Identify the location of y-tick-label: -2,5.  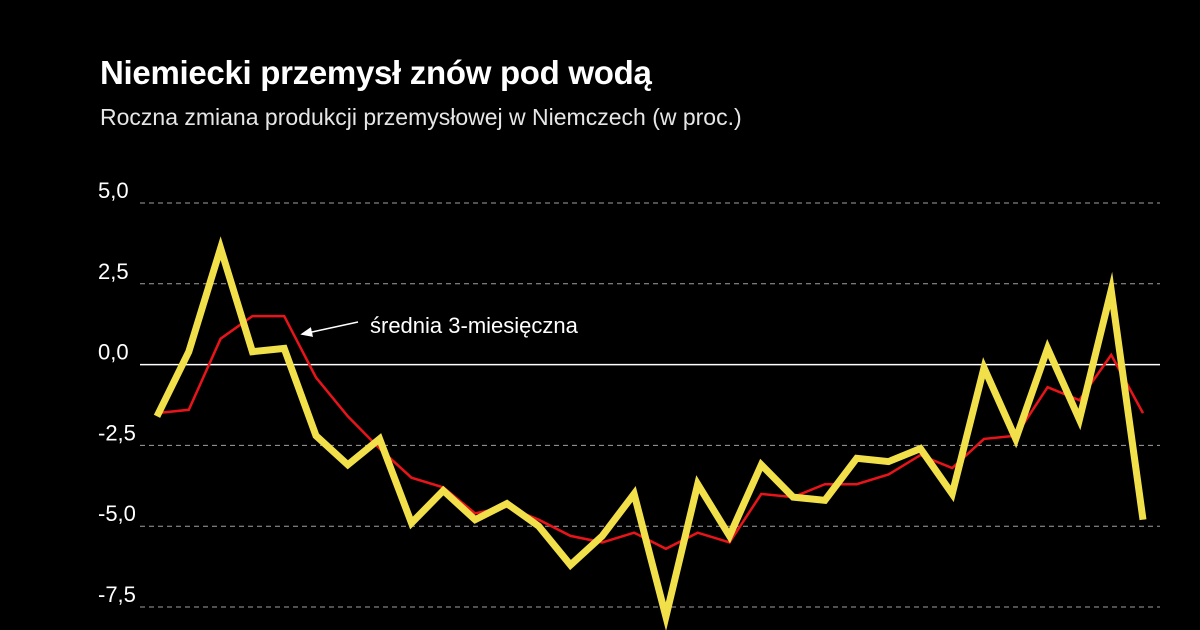
(117, 432).